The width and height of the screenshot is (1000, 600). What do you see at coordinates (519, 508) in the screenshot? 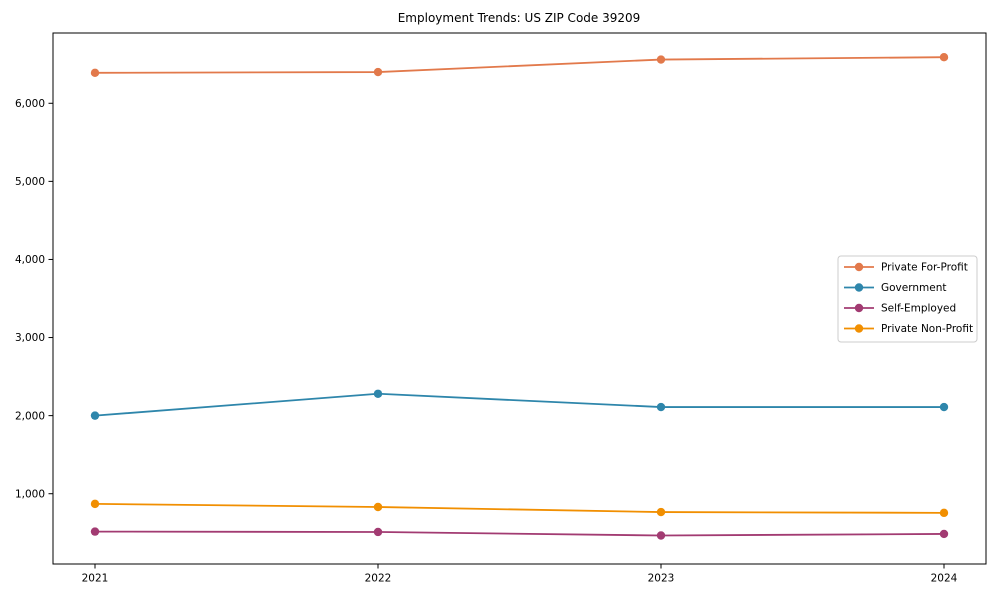
I see `series-line-private-non-profit` at bounding box center [519, 508].